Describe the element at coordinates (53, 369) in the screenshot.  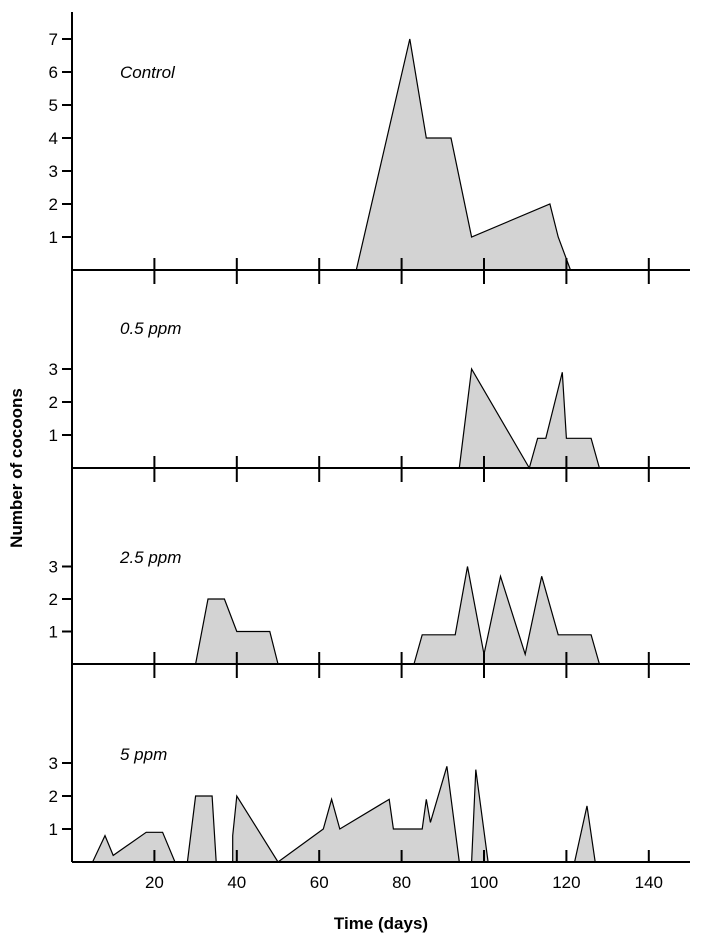
I see `y-tick-label-0-5-ppm-3: 3` at that location.